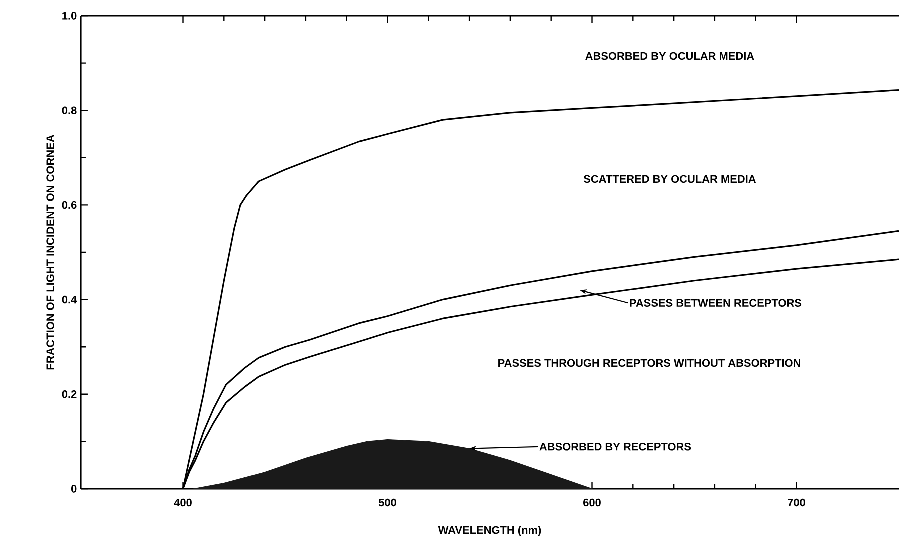 The height and width of the screenshot is (556, 899). I want to click on y-tick-label: 0, so click(74, 489).